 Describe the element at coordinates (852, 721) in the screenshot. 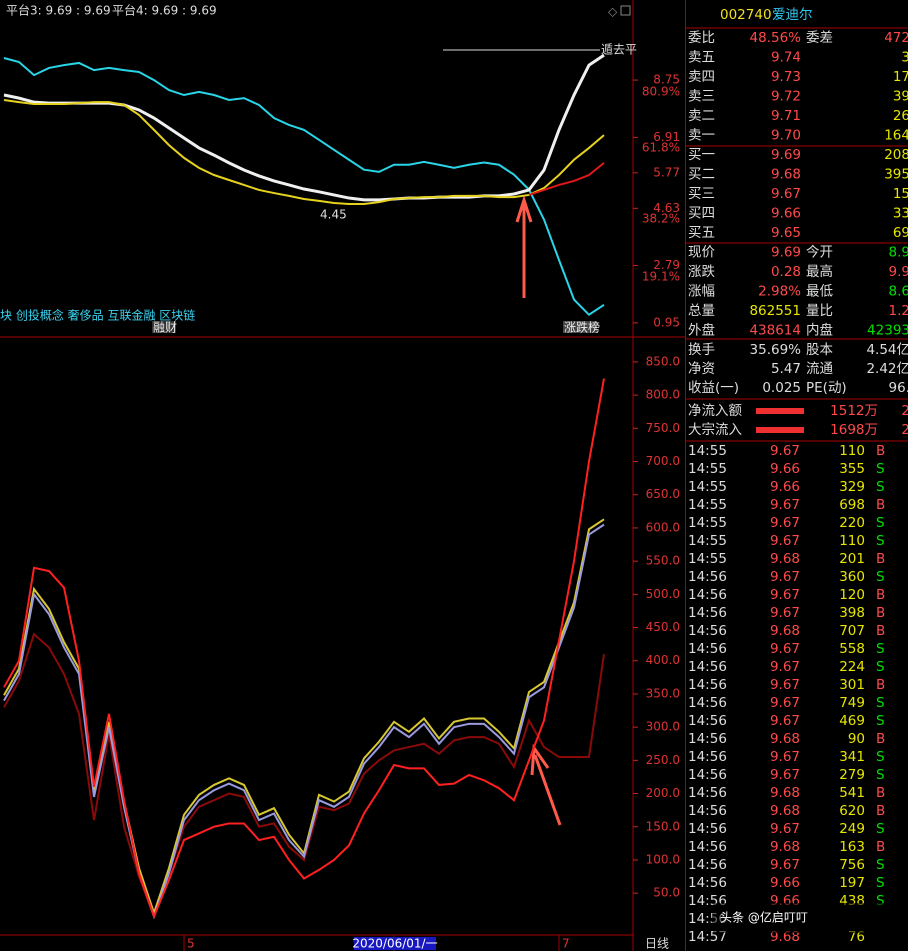

I see `trade-volume: 469` at that location.